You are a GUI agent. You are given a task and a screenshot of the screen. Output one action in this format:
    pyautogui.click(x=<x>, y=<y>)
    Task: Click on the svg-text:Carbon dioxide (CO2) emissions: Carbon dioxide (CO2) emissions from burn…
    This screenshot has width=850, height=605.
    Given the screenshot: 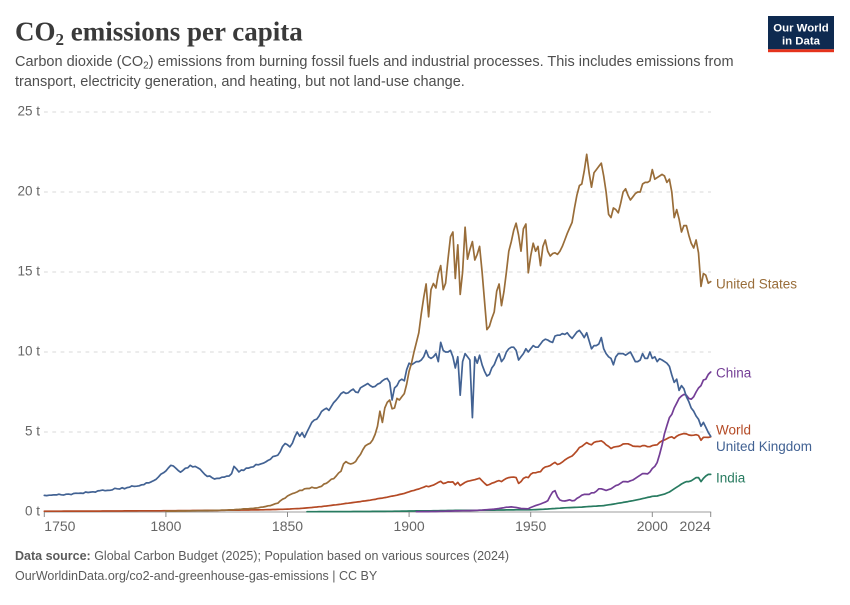 What is the action you would take?
    pyautogui.click(x=374, y=63)
    